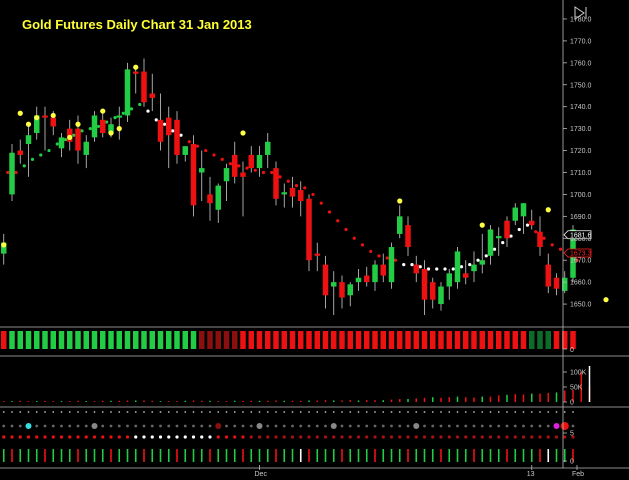 The image size is (629, 480). Describe the element at coordinates (578, 373) in the screenshot. I see `volume-tick-label: 100K` at that location.